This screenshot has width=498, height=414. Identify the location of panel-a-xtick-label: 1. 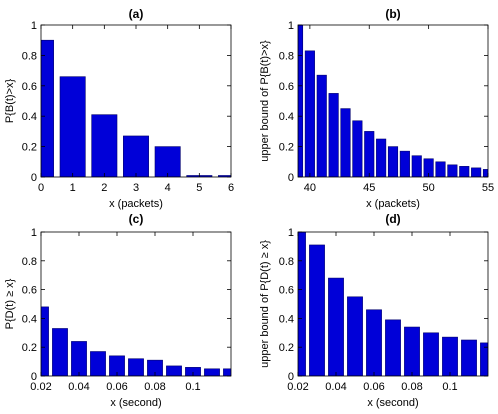
(73, 188).